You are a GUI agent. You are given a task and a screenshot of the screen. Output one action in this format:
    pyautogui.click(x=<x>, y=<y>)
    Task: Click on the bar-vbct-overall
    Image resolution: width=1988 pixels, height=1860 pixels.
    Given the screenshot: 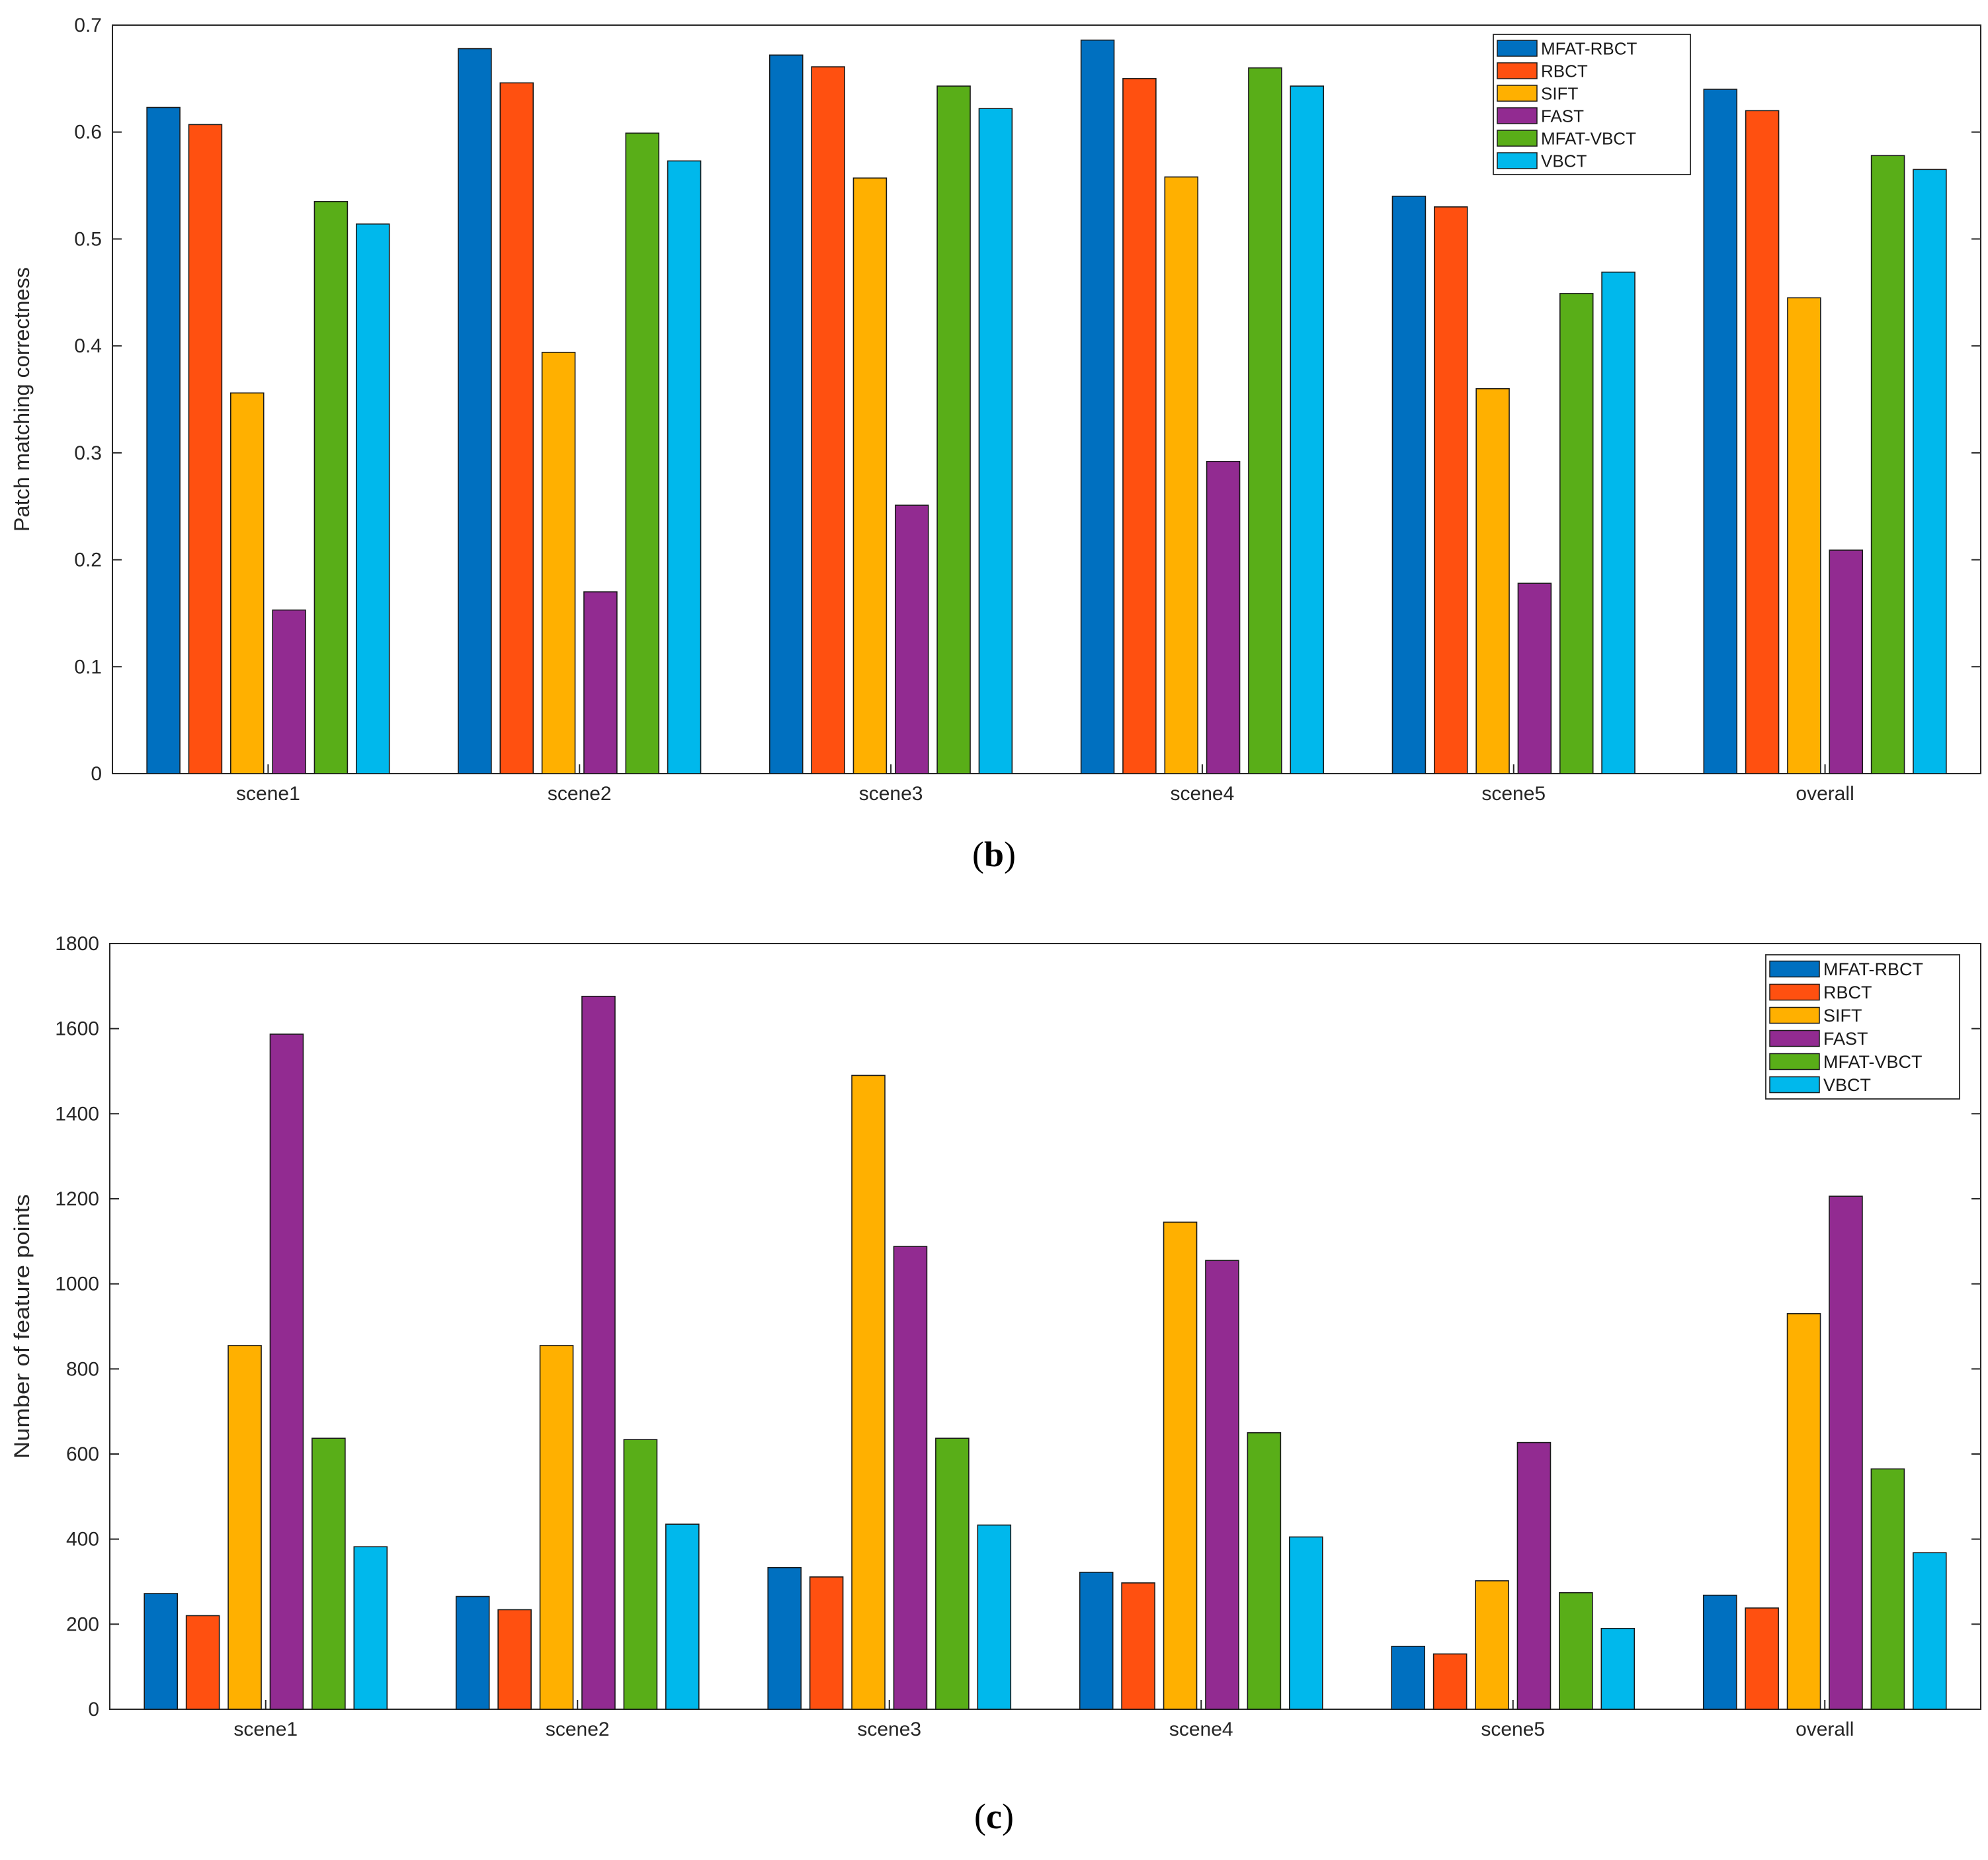 What is the action you would take?
    pyautogui.click(x=1930, y=1631)
    